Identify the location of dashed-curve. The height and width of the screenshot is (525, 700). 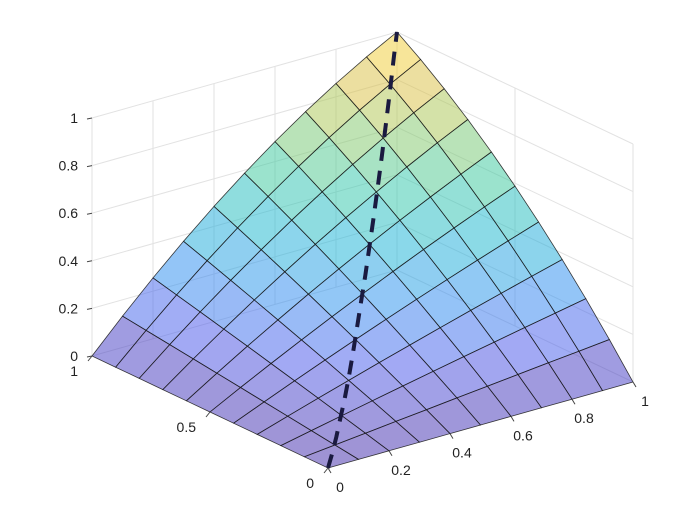
(362, 250).